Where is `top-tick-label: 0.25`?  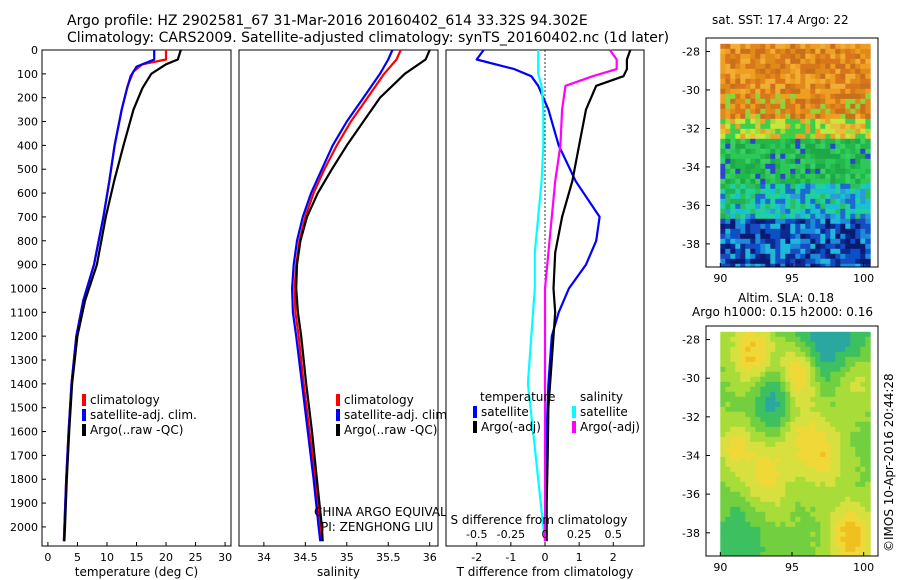 top-tick-label: 0.25 is located at coordinates (579, 534).